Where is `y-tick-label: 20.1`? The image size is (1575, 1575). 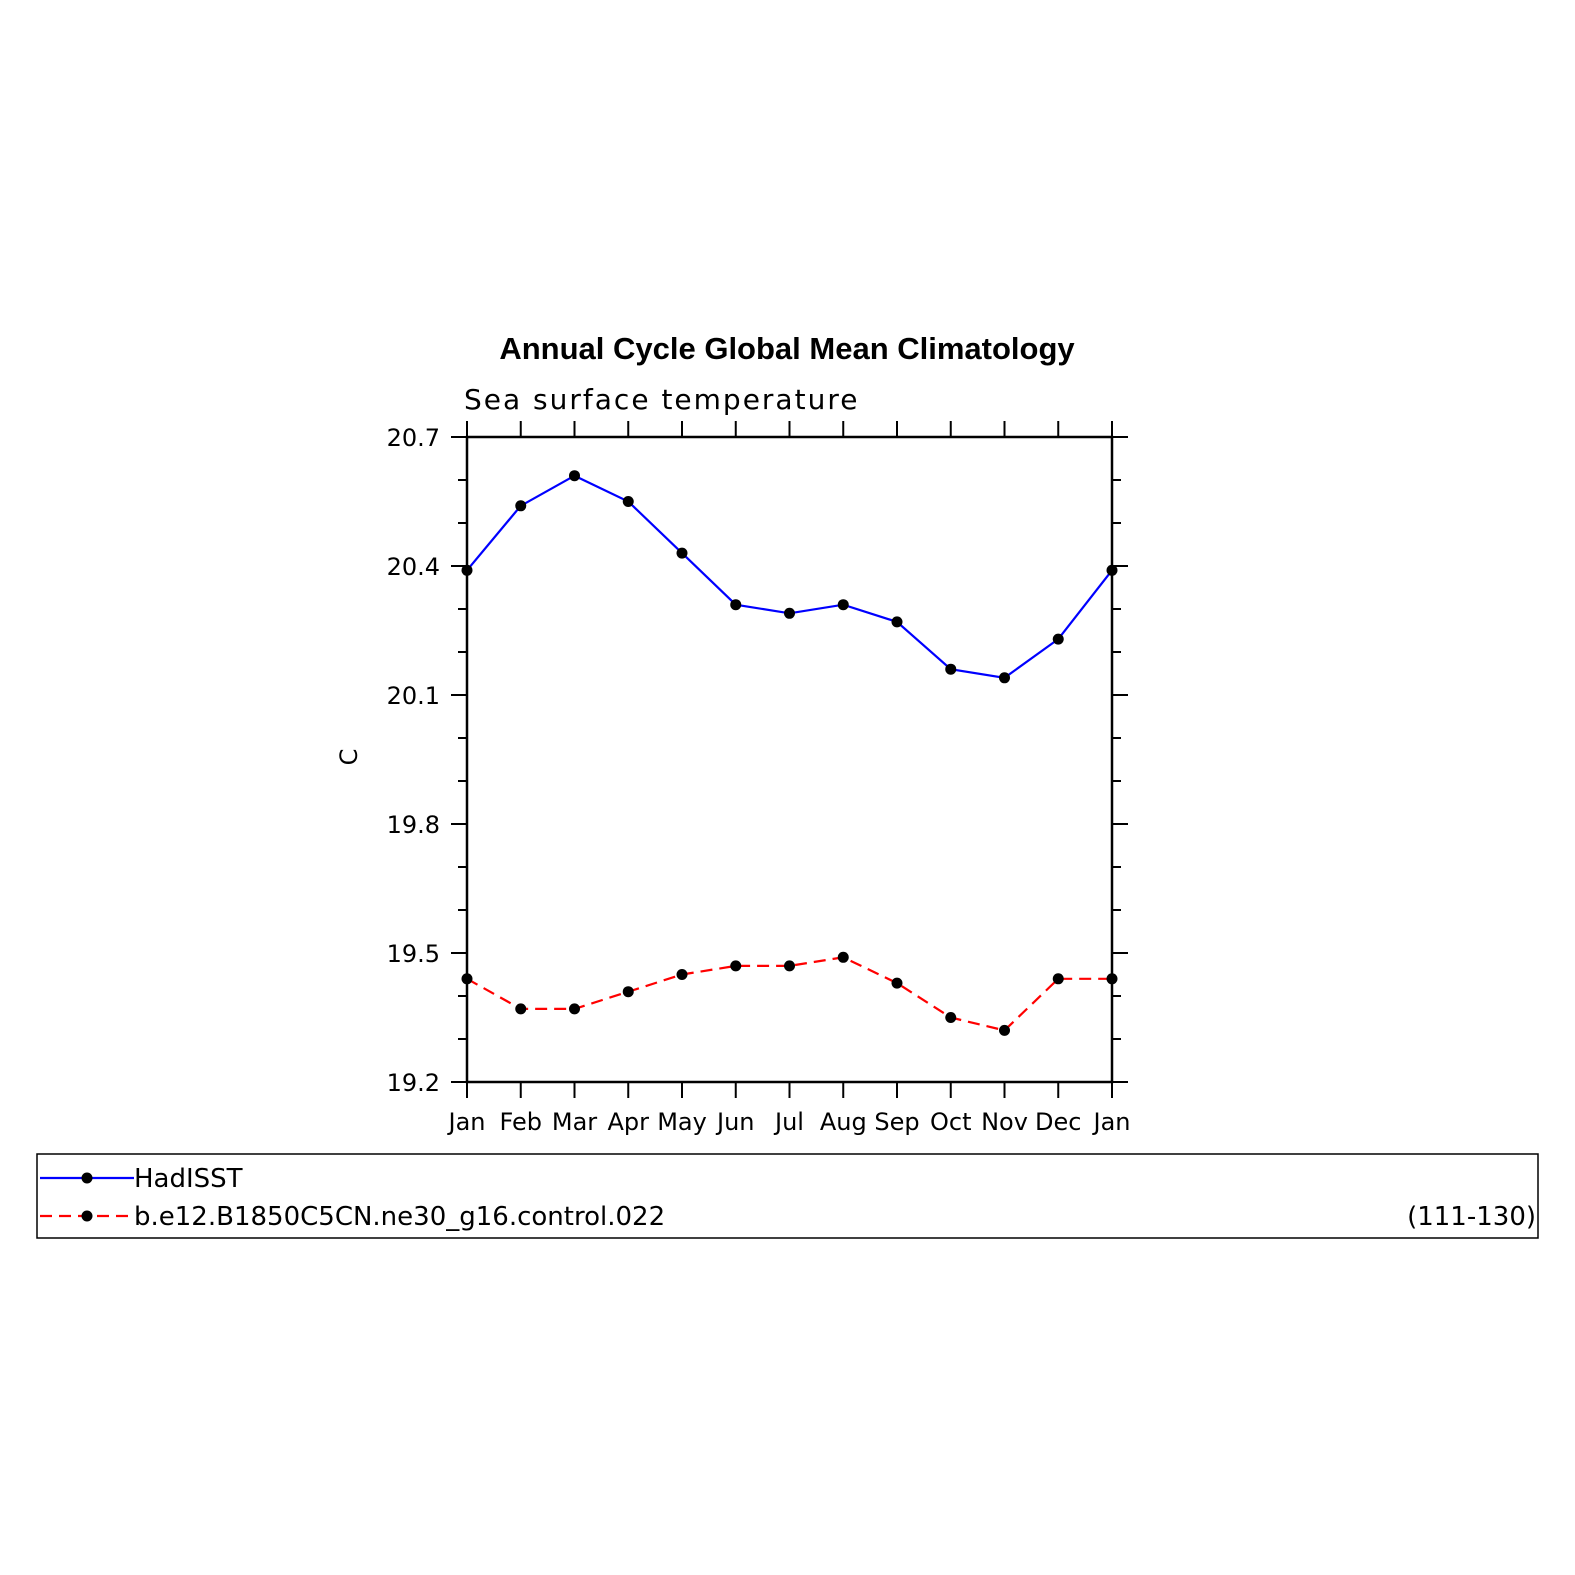
y-tick-label: 20.1 is located at coordinates (413, 696).